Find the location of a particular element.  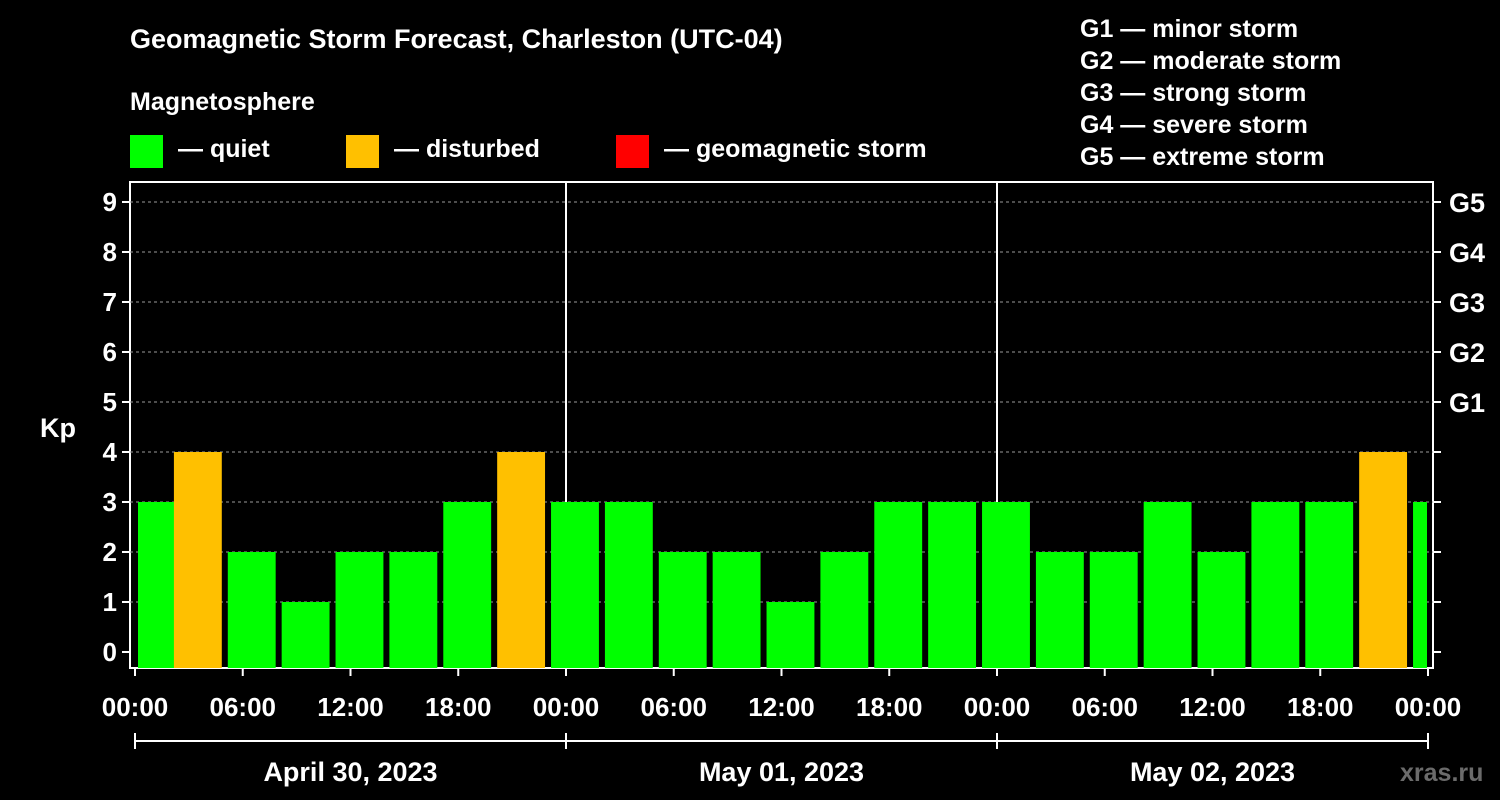

legend-swatch-disturbed is located at coordinates (362, 151).